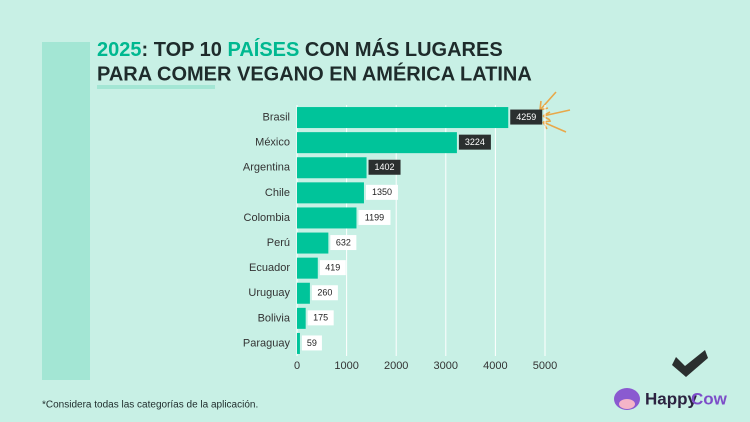 Image resolution: width=750 pixels, height=422 pixels. Describe the element at coordinates (278, 243) in the screenshot. I see `y-tick-label: Perú` at that location.